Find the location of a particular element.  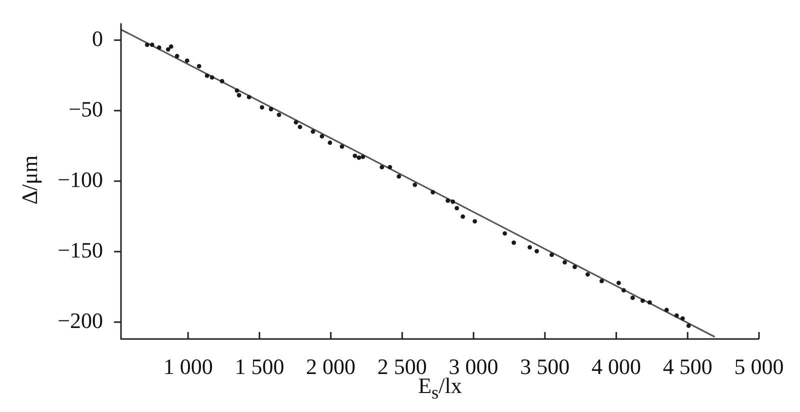

y-tick-label: −50 is located at coordinates (85, 109).